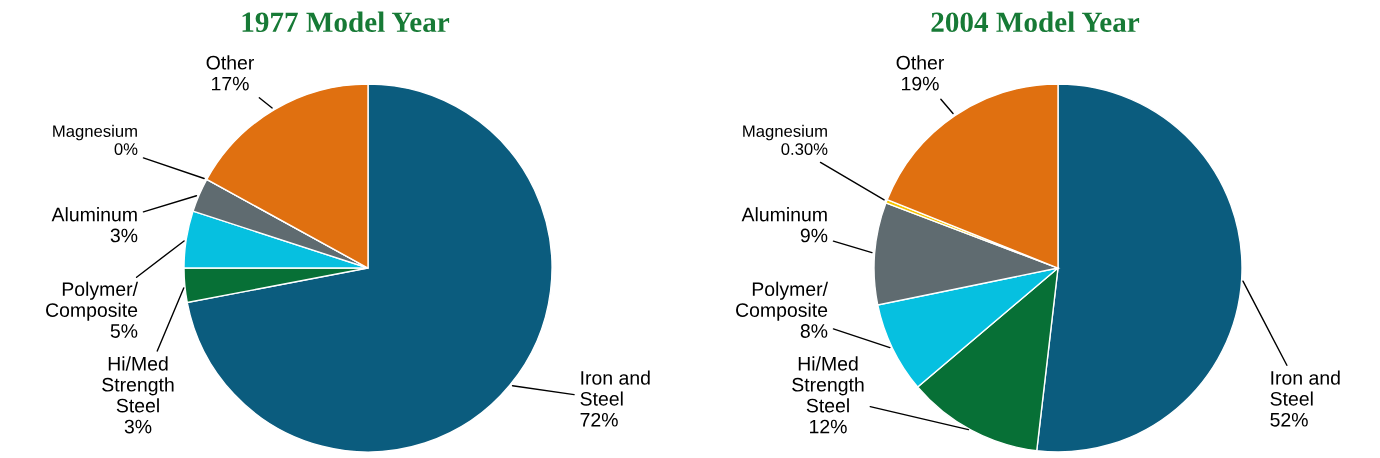  I want to click on data-label: 52%, so click(1289, 419).